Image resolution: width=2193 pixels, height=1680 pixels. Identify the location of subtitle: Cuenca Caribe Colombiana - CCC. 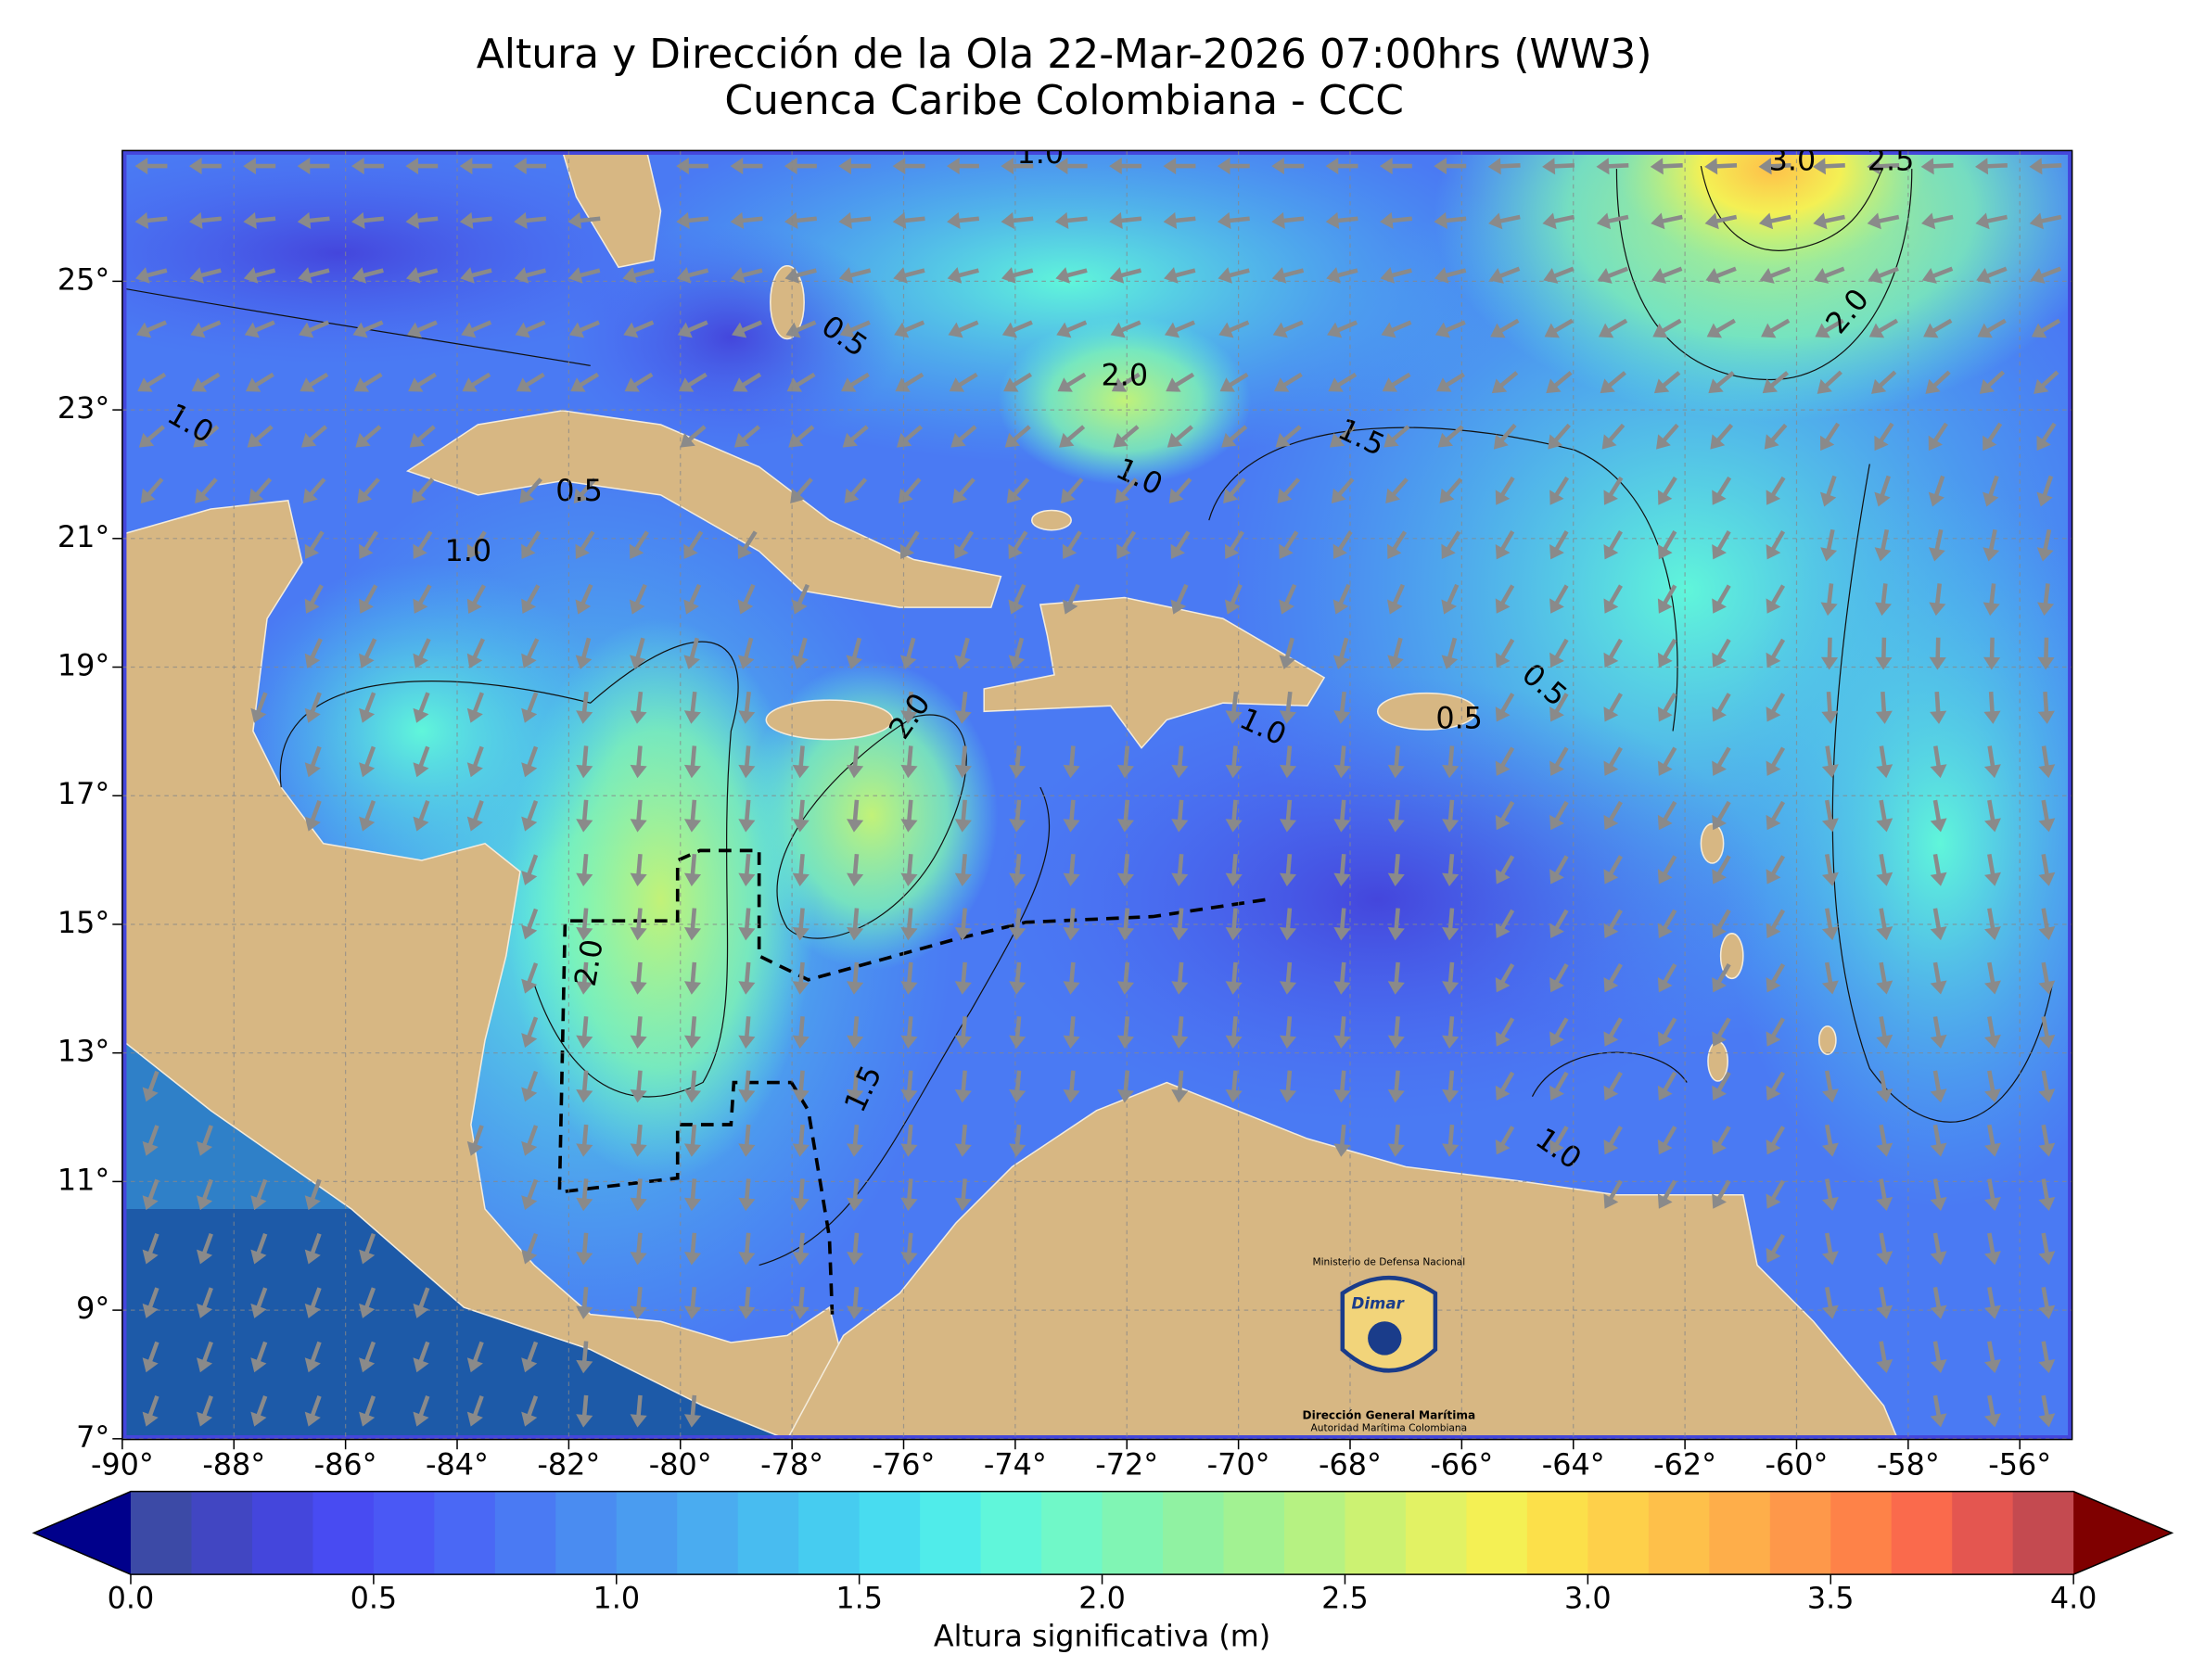
(1064, 100).